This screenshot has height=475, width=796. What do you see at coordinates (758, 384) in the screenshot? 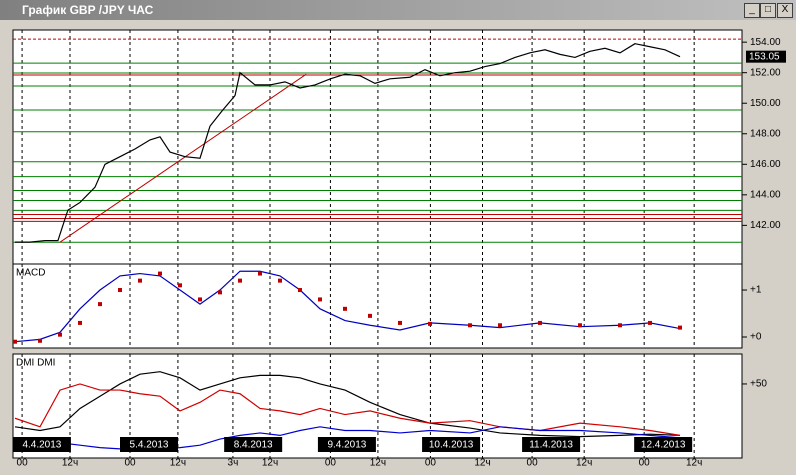
I see `y-tick-label: +50` at bounding box center [758, 384].